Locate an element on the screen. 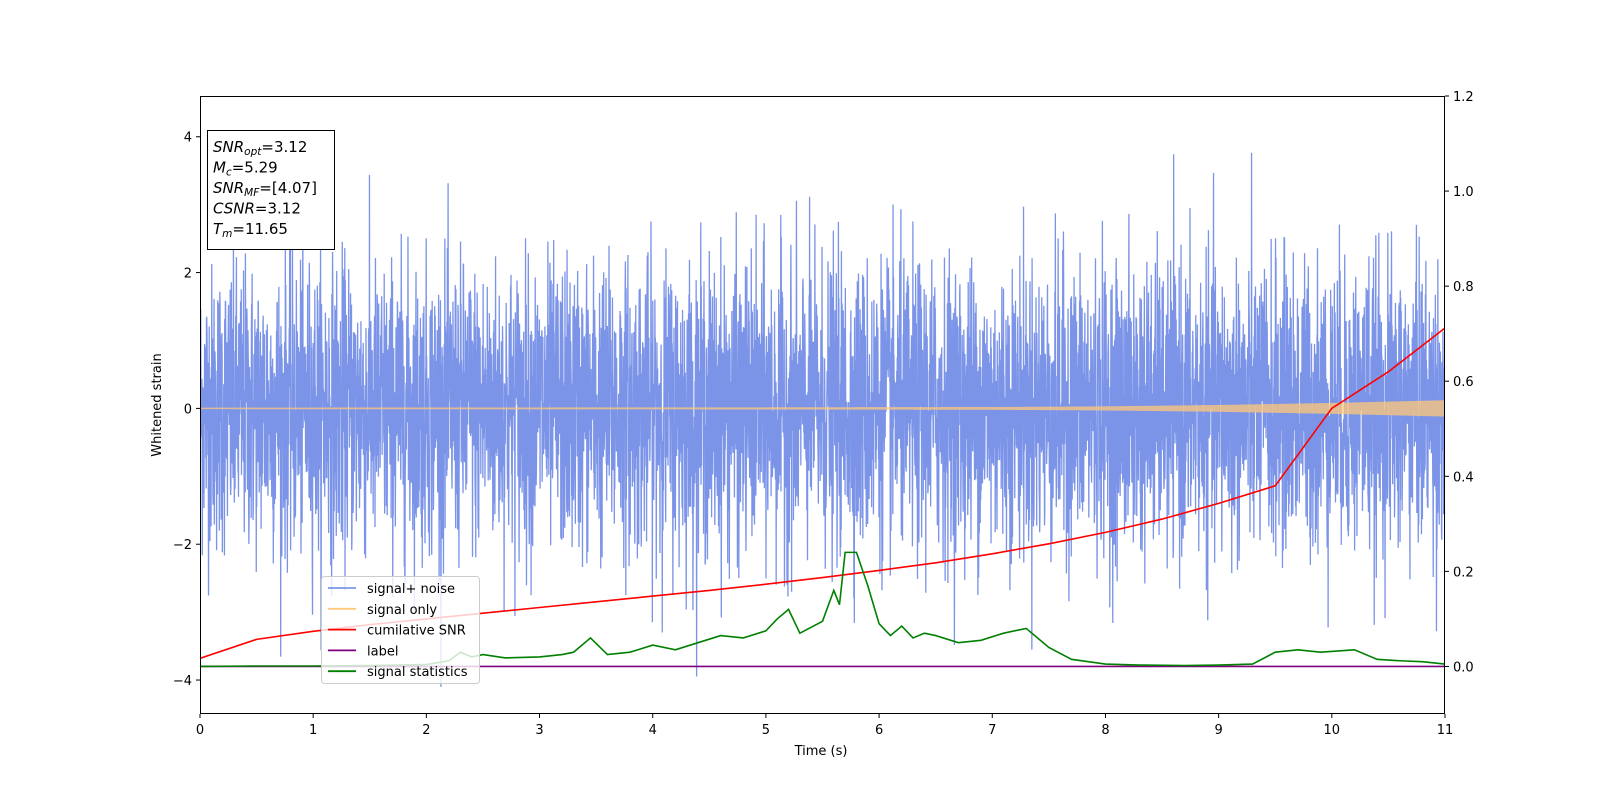 Image resolution: width=1600 pixels, height=800 pixels. legend-frame is located at coordinates (400, 630).